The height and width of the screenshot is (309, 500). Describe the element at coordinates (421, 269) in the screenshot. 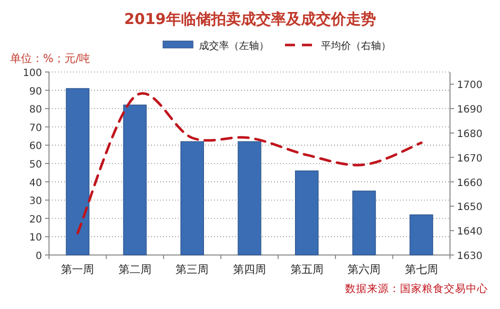

I see `x-tick-label: 第七周` at that location.